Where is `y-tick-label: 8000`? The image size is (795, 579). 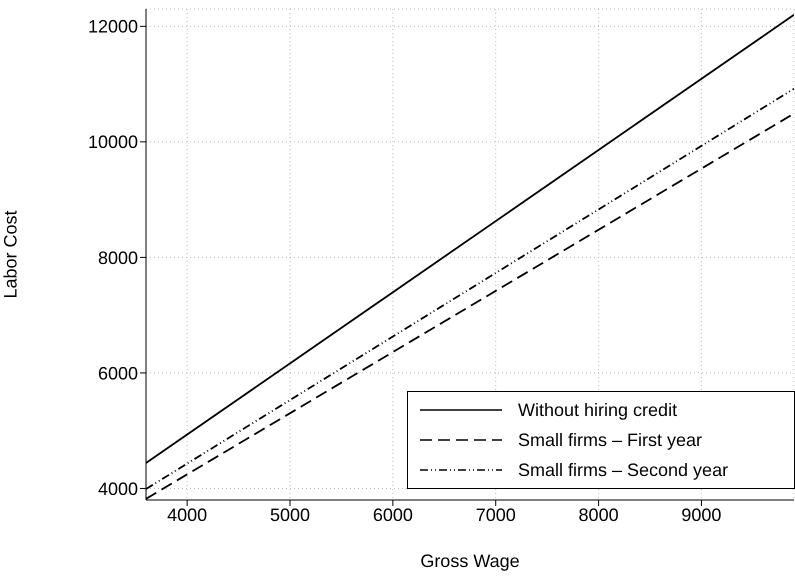
y-tick-label: 8000 is located at coordinates (118, 258).